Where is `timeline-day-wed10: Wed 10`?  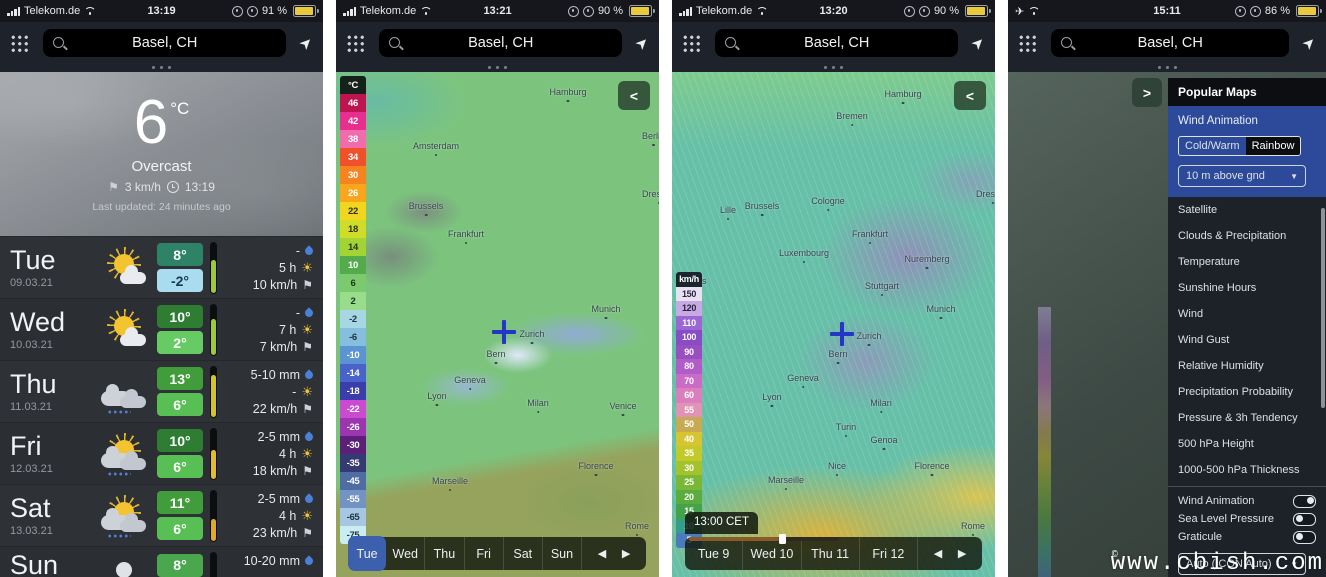 timeline-day-wed10: Wed 10 is located at coordinates (772, 553).